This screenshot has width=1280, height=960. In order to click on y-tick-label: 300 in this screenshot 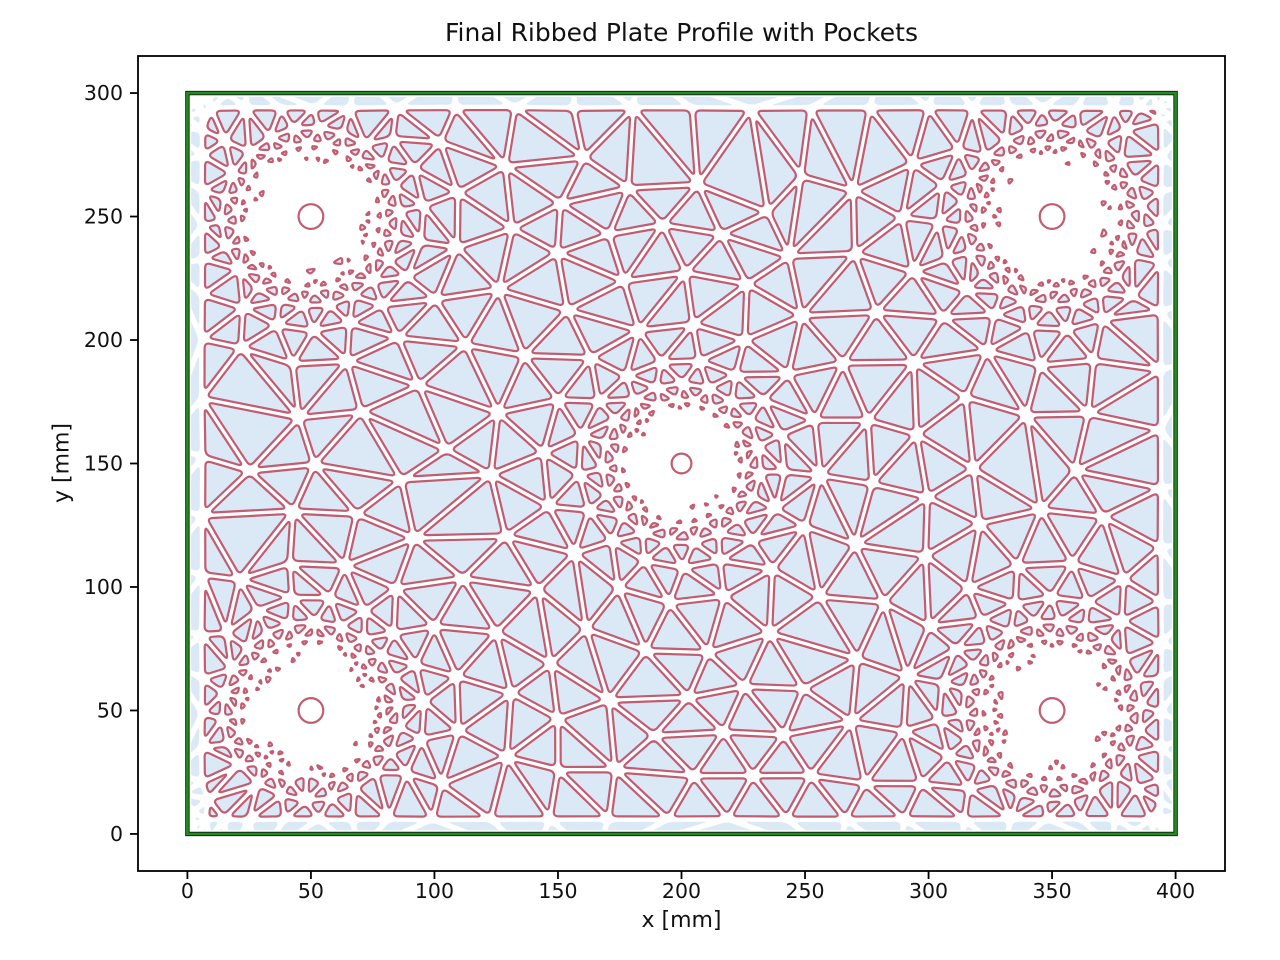, I will do `click(103, 93)`.